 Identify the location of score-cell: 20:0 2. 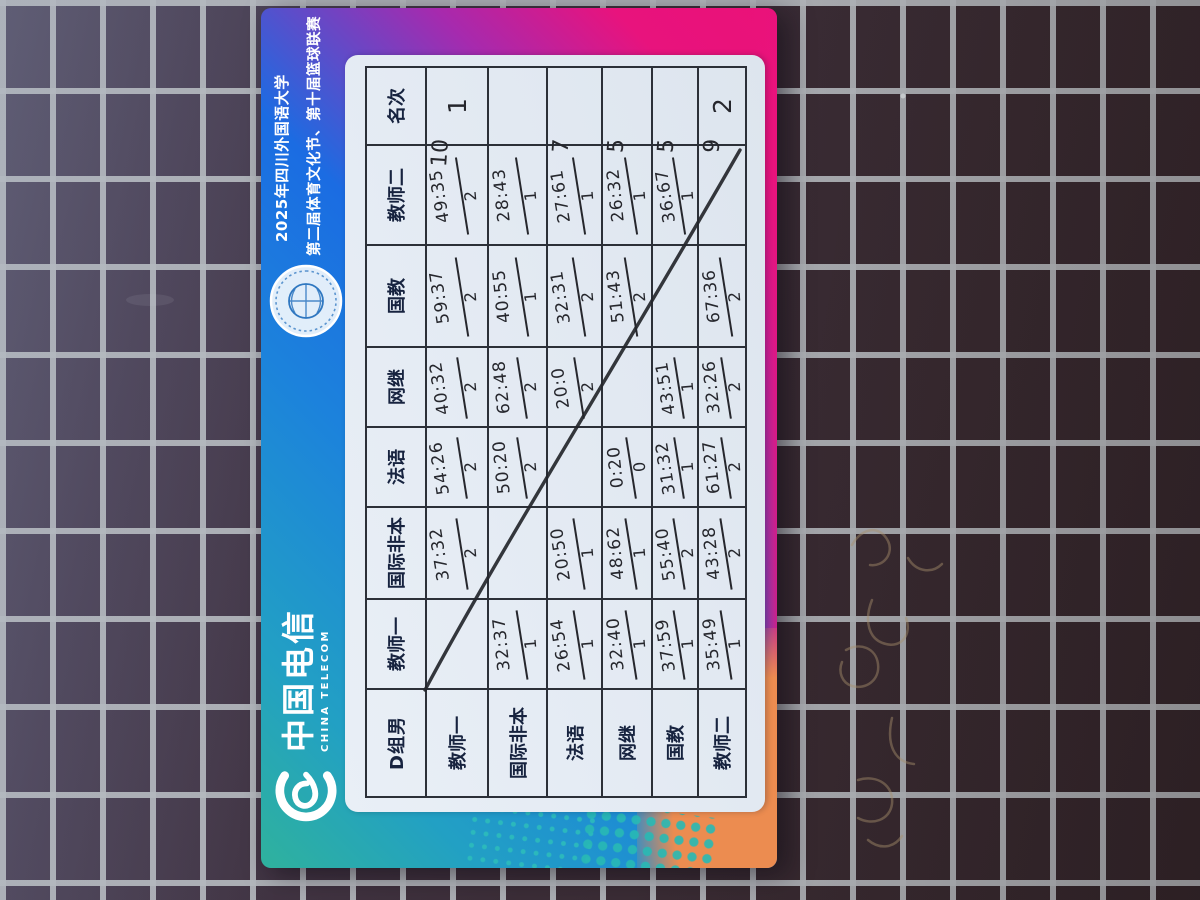
(574, 387).